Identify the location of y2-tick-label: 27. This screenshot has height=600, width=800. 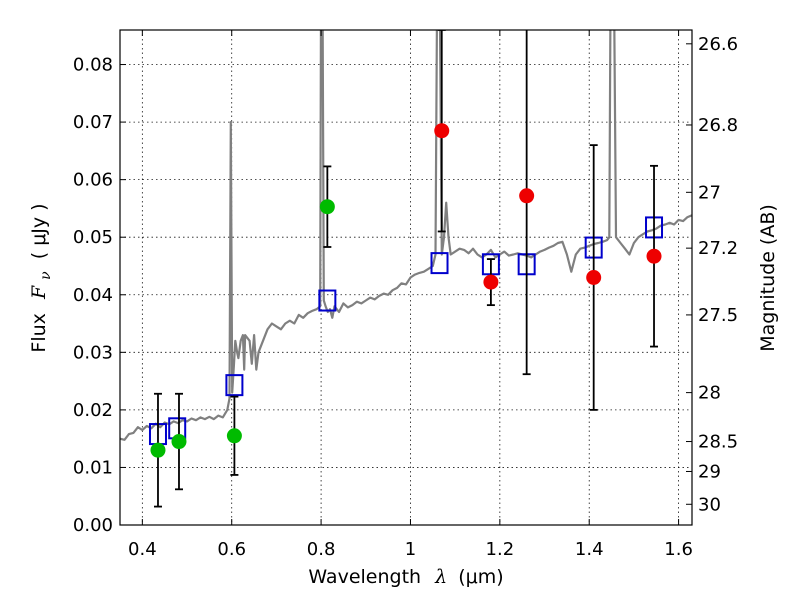
(709, 192).